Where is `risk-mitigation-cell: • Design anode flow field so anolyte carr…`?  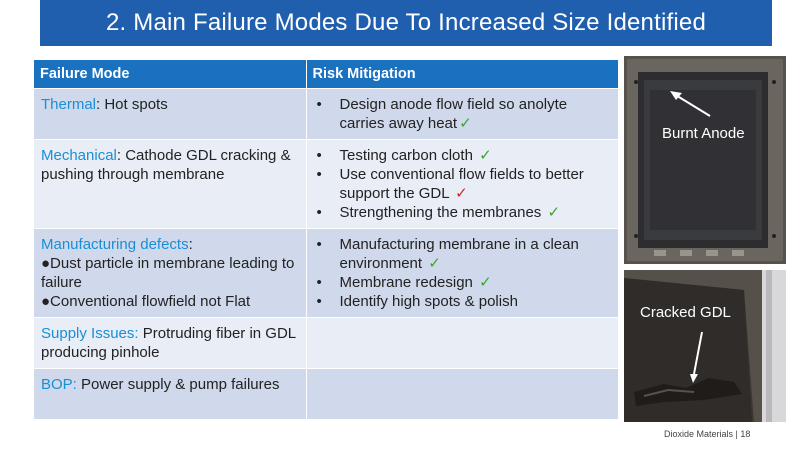
risk-mitigation-cell: • Design anode flow field so anolyte carr… is located at coordinates (462, 114).